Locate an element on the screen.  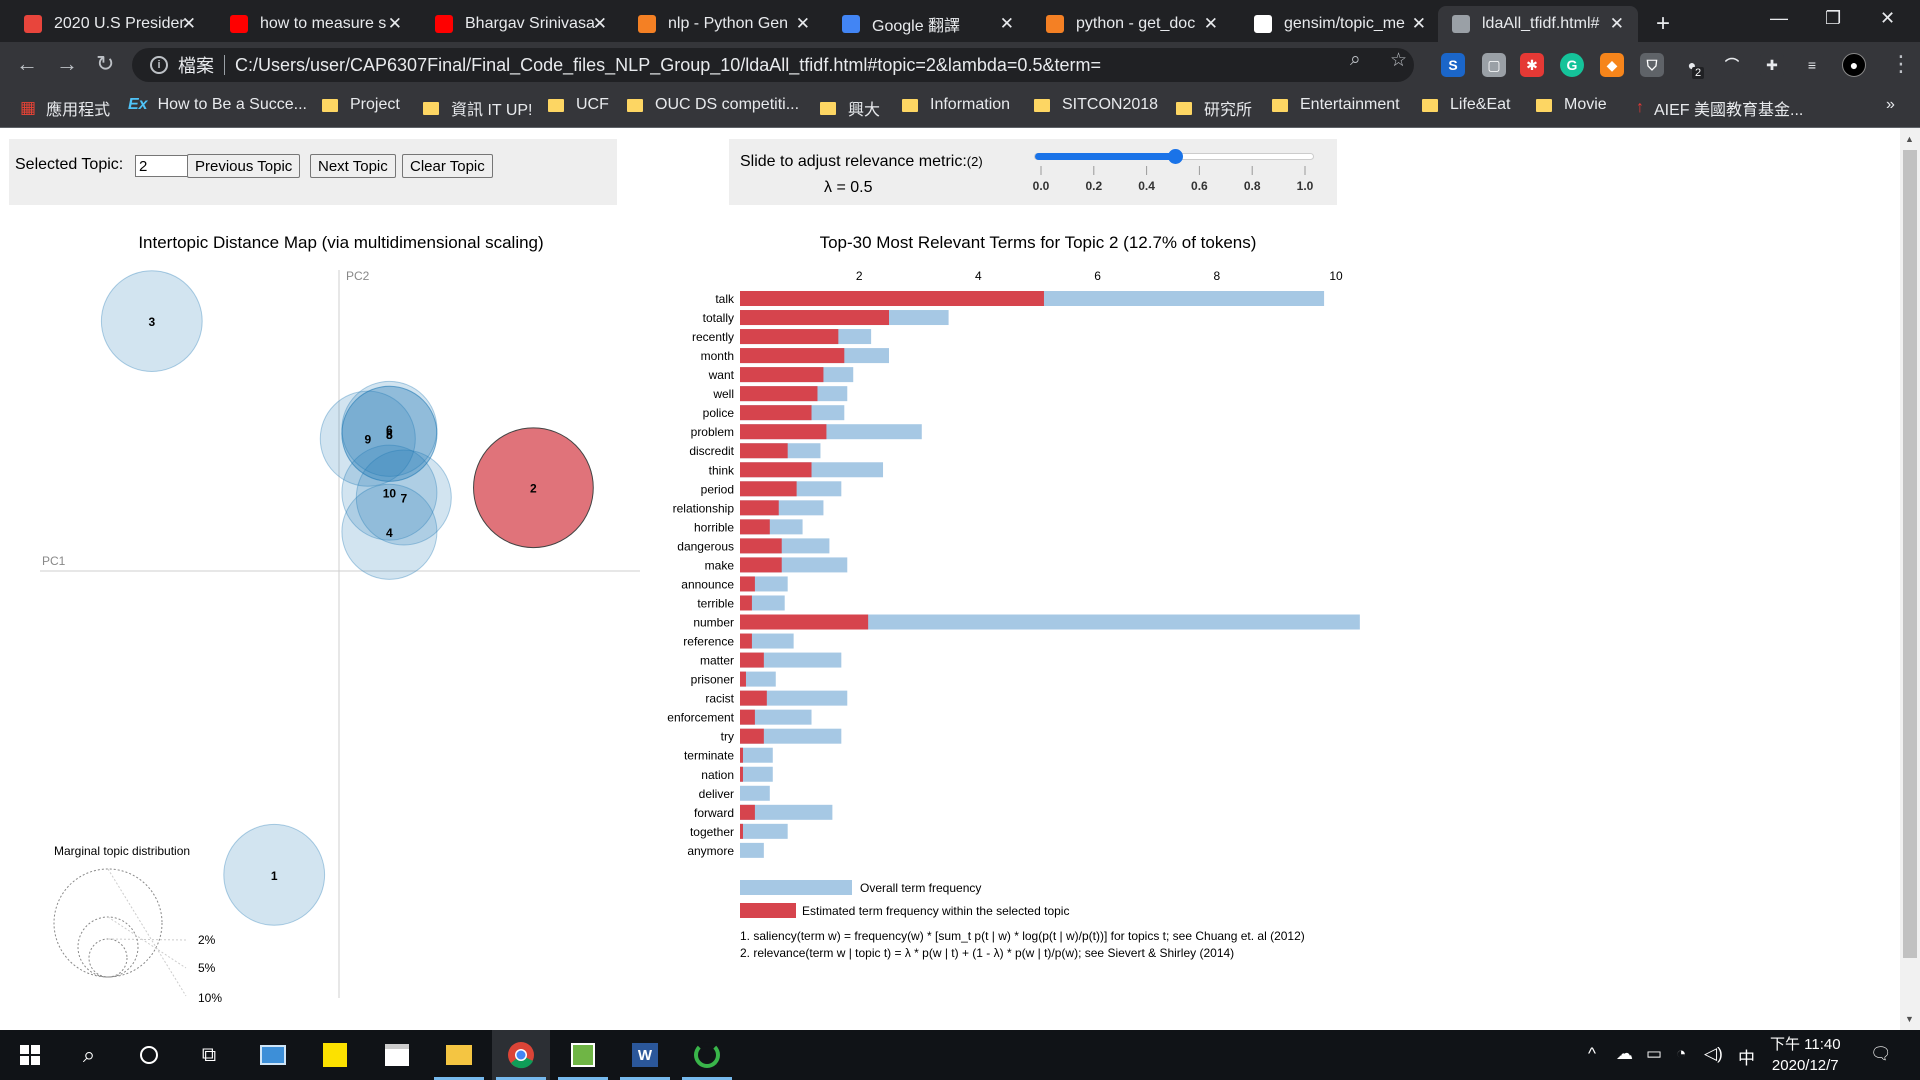
term-label: dangerous is located at coordinates (705, 546).